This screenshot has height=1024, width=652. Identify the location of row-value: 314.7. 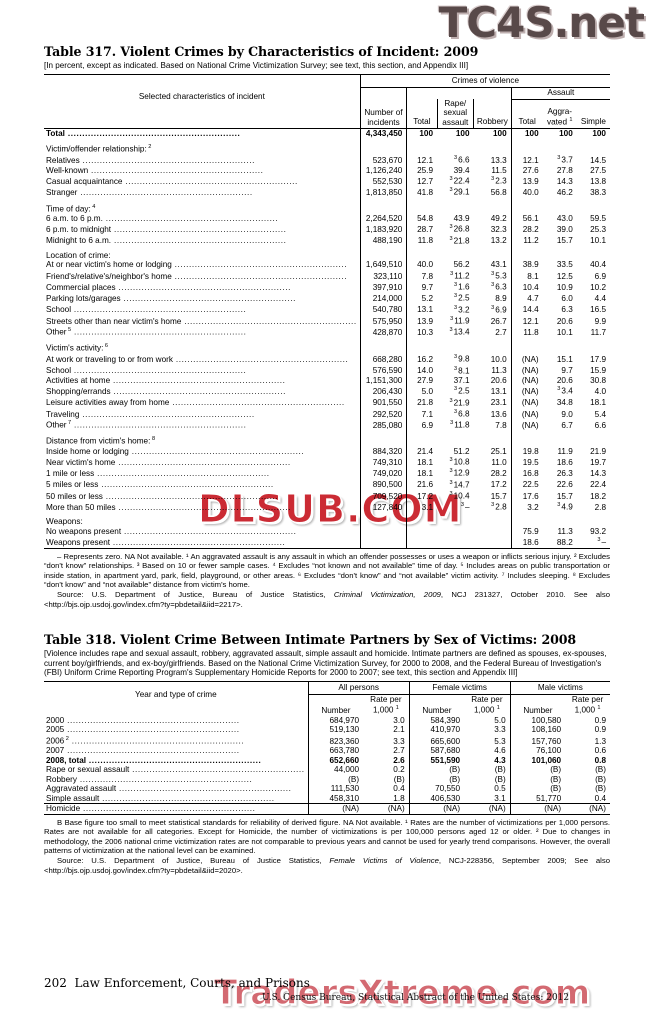
(459, 484).